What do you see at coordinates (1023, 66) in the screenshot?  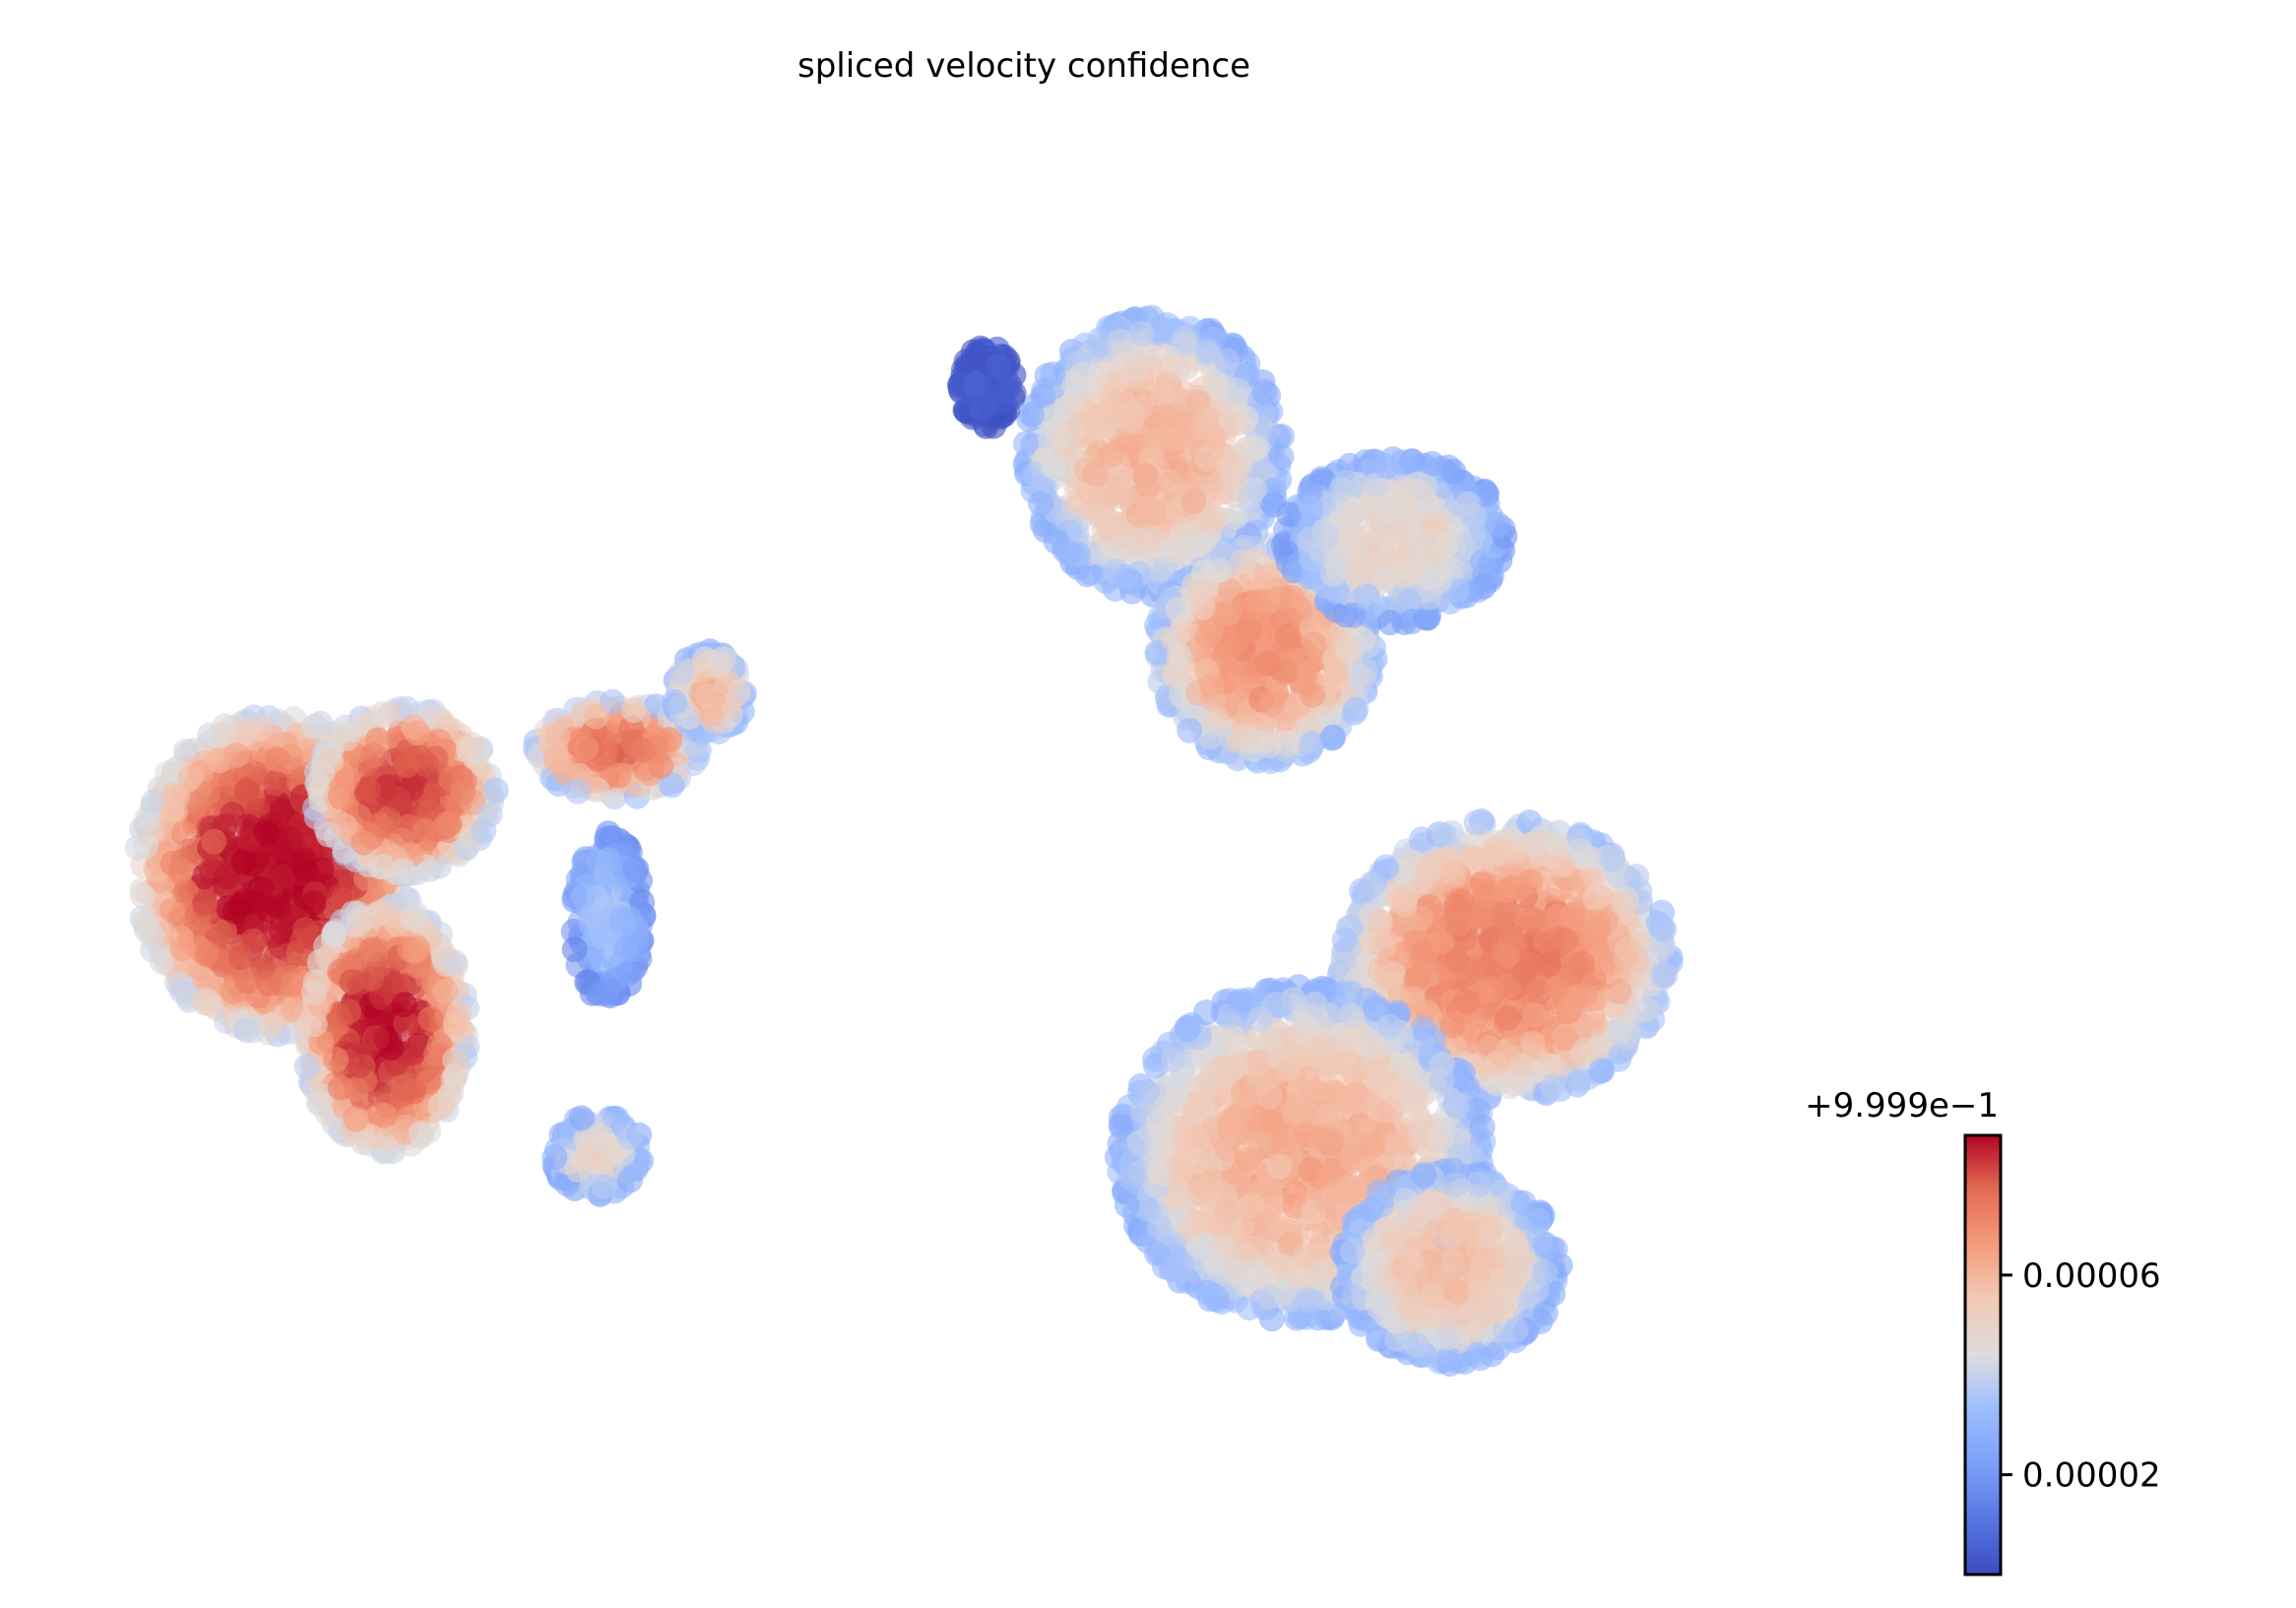 I see `chart-title: spliced velocity confidence` at bounding box center [1023, 66].